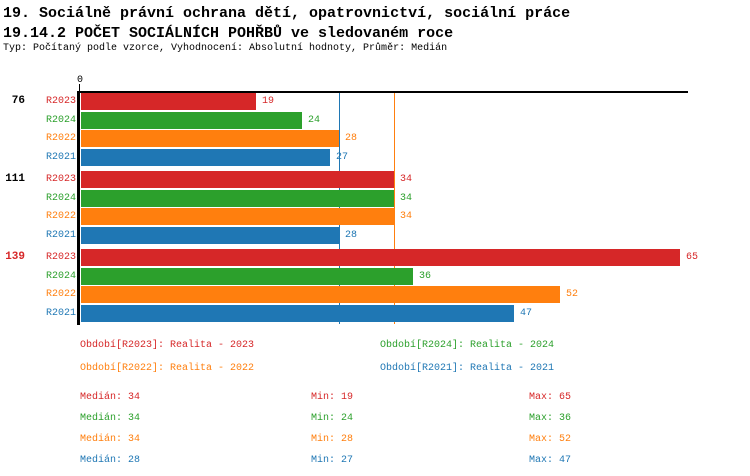 The width and height of the screenshot is (750, 476). I want to click on x-axis-line, so click(382, 92).